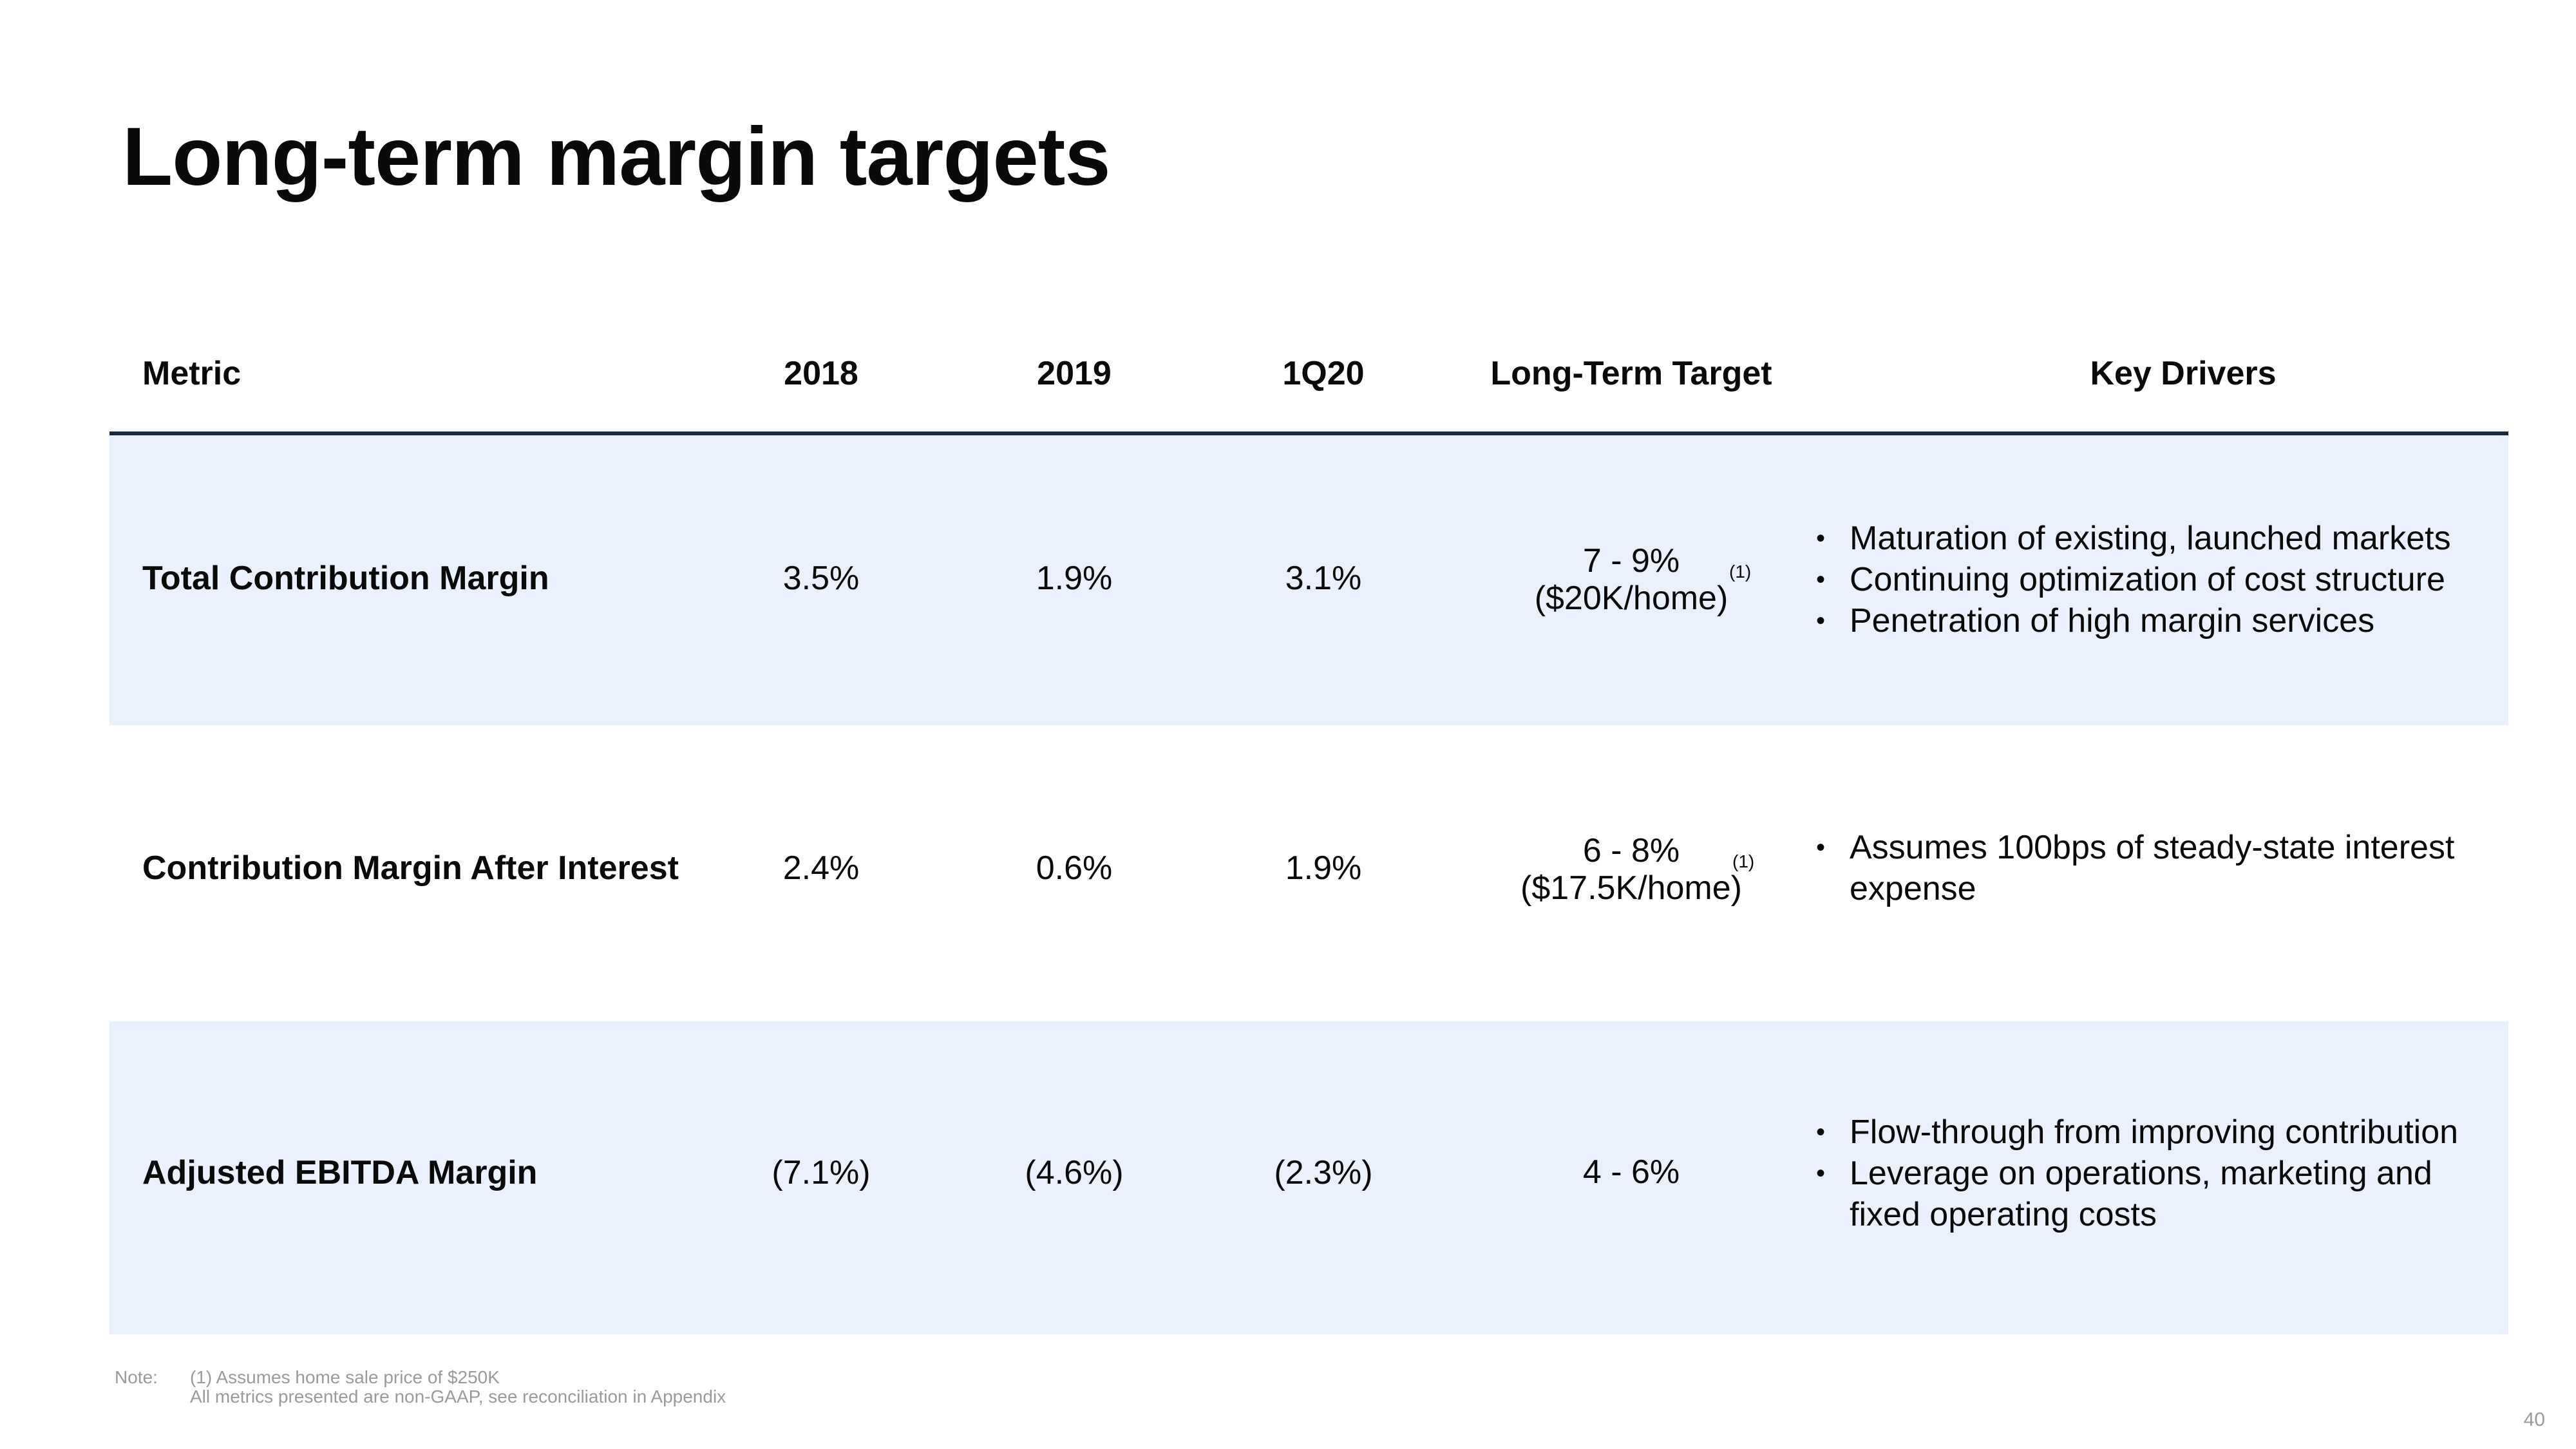  I want to click on footnote-text: (1) Assumes home sale price of $250K, so click(345, 1377).